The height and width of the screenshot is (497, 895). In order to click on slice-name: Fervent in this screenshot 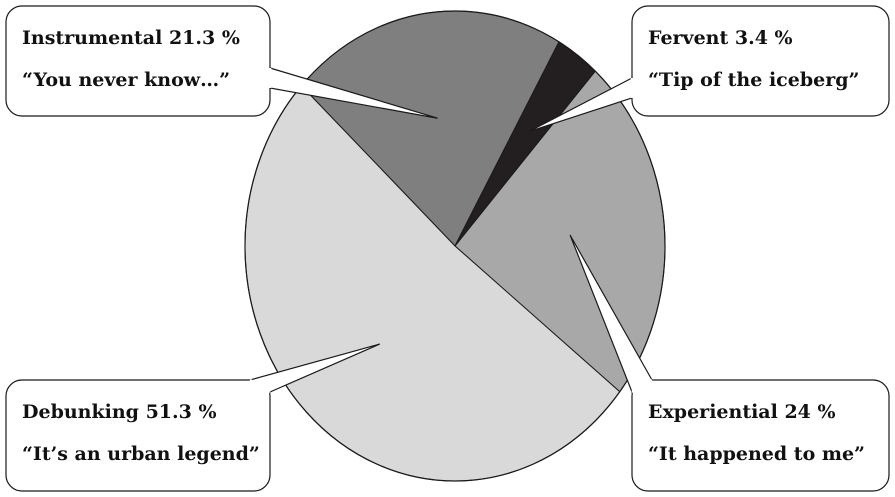, I will do `click(691, 38)`.